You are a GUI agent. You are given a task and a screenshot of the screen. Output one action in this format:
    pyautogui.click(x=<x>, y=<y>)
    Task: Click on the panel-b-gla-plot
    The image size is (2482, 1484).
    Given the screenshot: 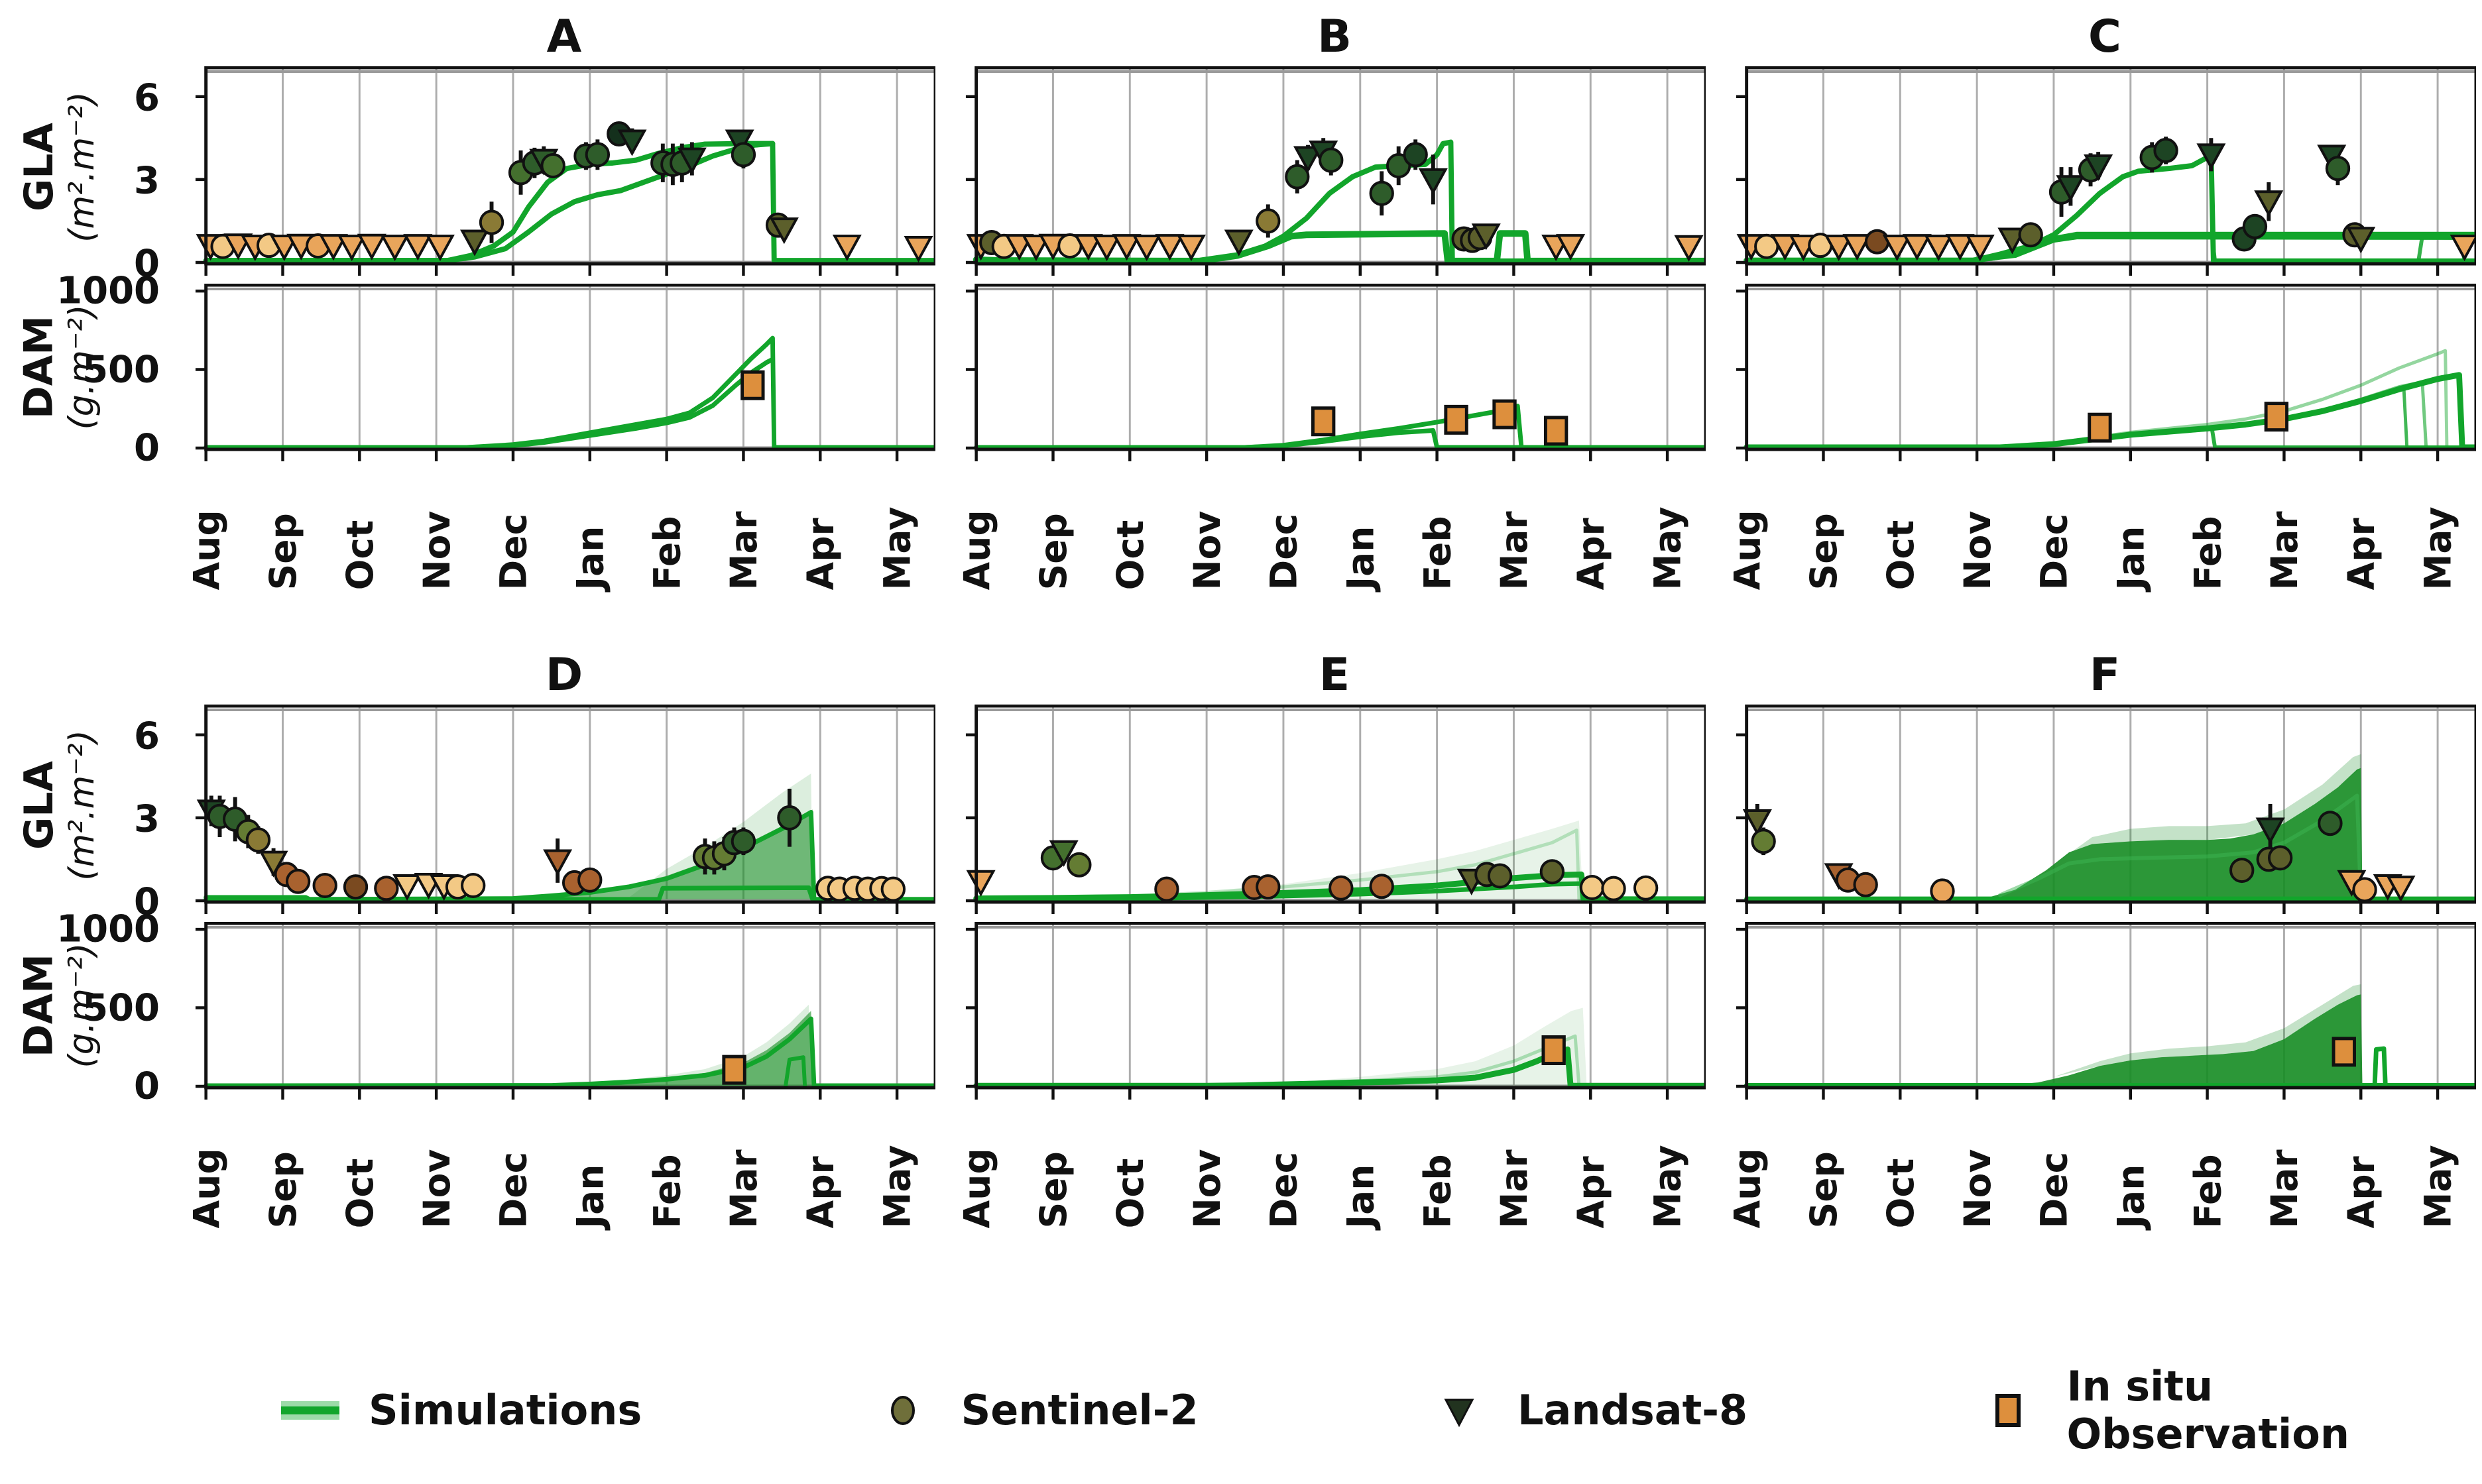 What is the action you would take?
    pyautogui.click(x=1335, y=171)
    